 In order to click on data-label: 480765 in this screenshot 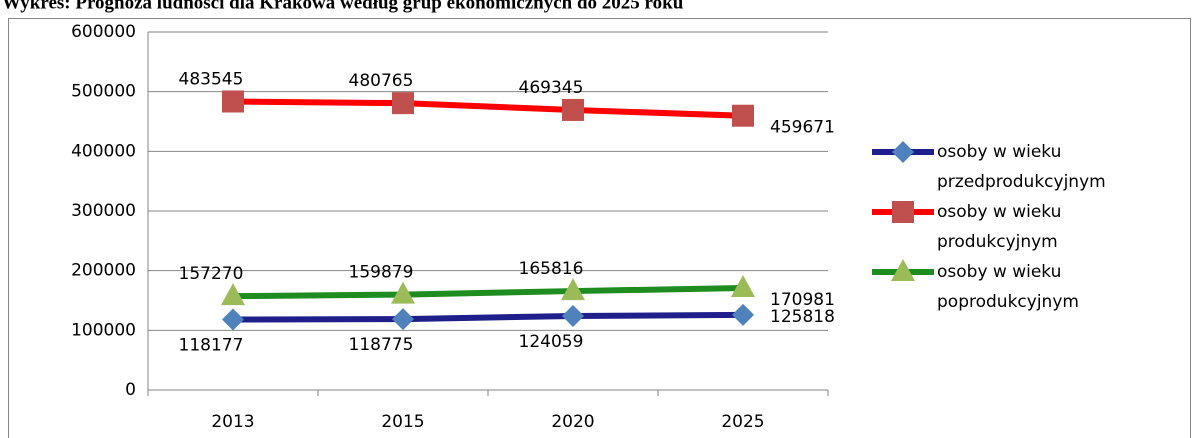, I will do `click(381, 81)`.